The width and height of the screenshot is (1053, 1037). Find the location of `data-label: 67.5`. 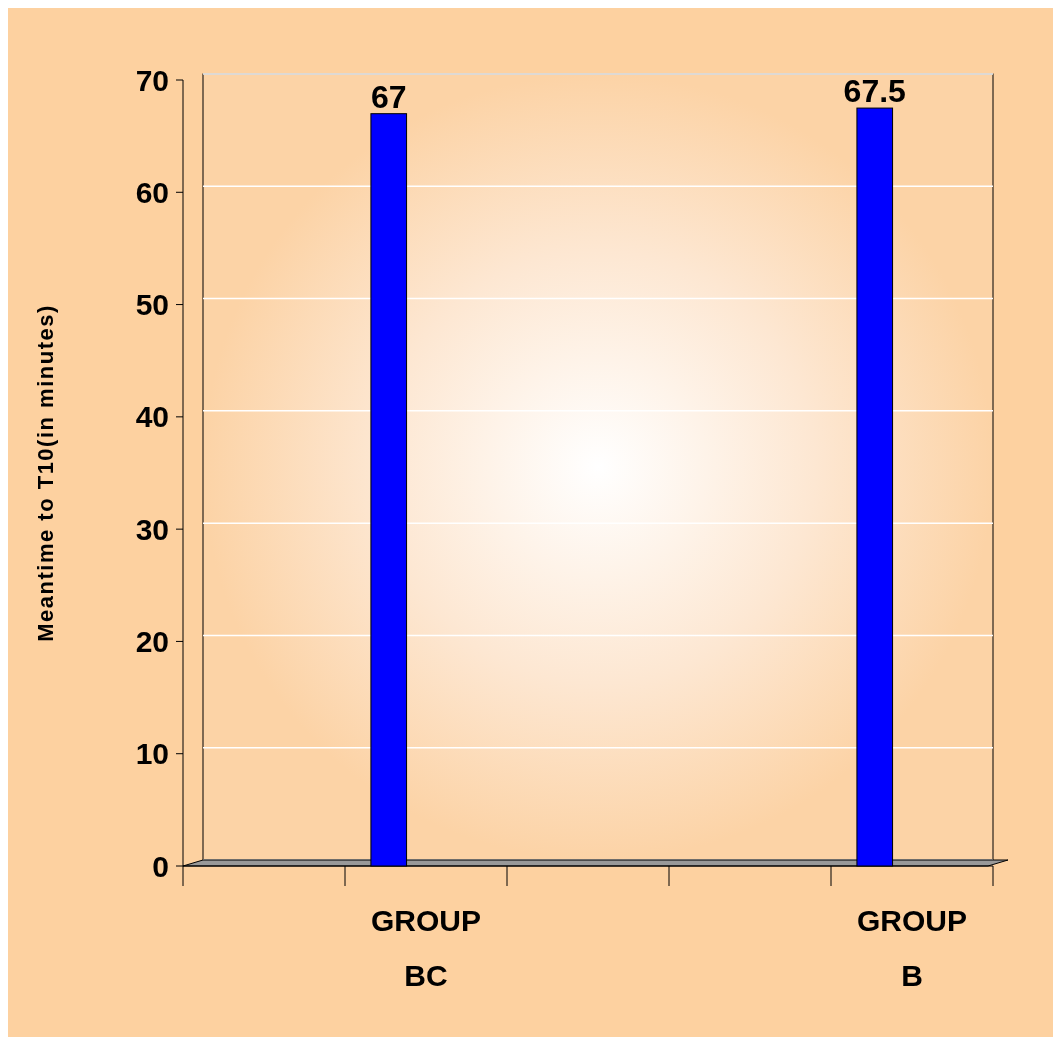

data-label: 67.5 is located at coordinates (874, 91).